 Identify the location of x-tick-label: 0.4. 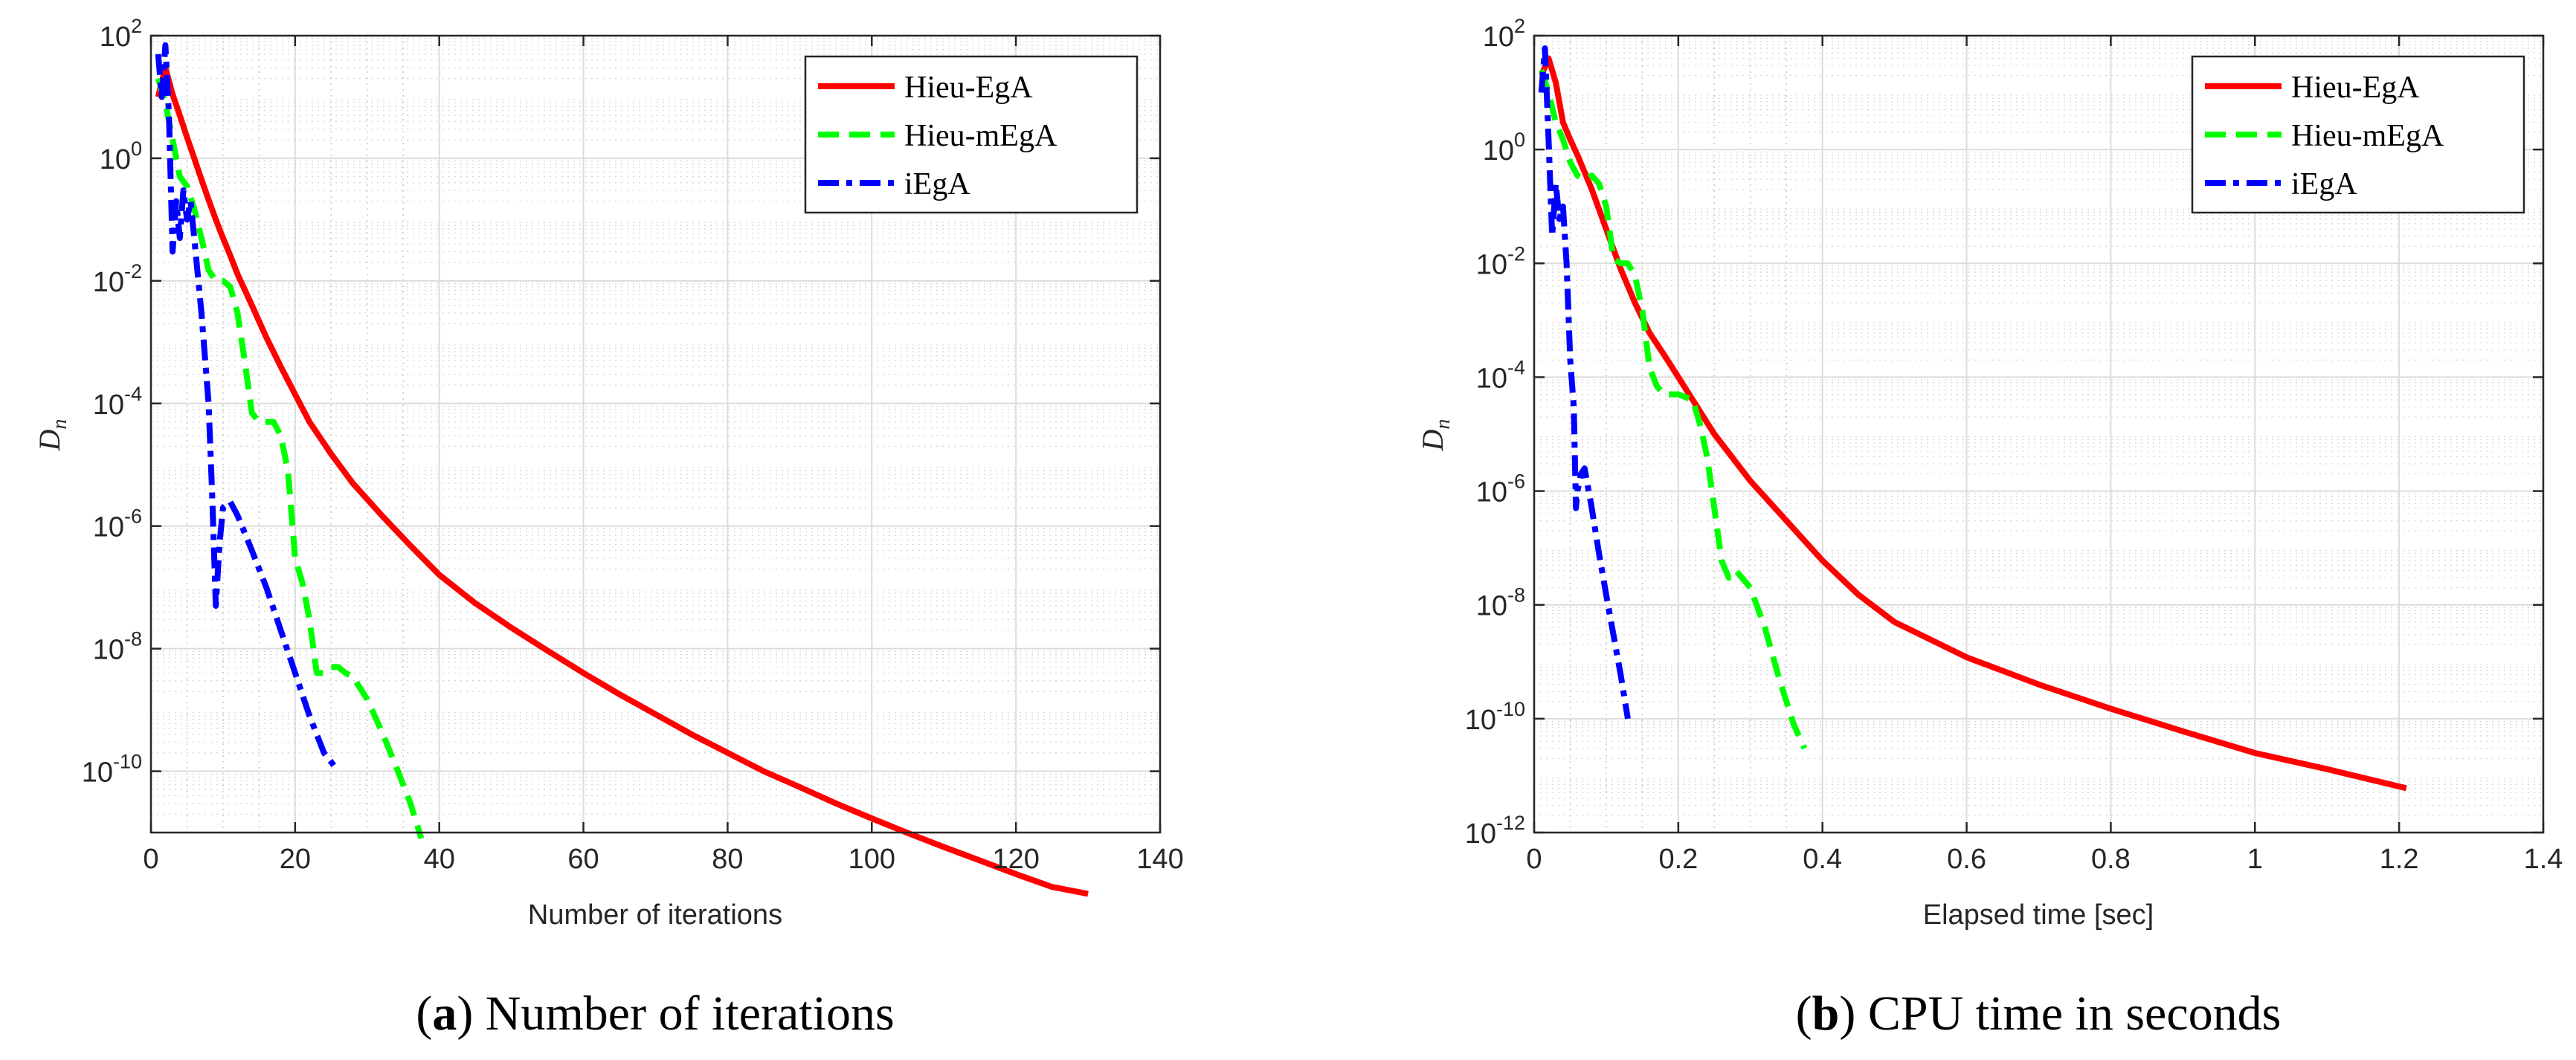
(1822, 860).